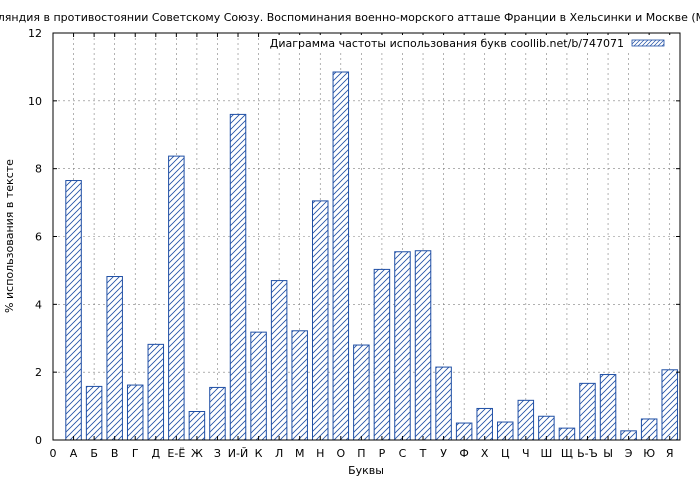 The width and height of the screenshot is (700, 485). Describe the element at coordinates (115, 453) in the screenshot. I see `x-tick-label: В` at that location.